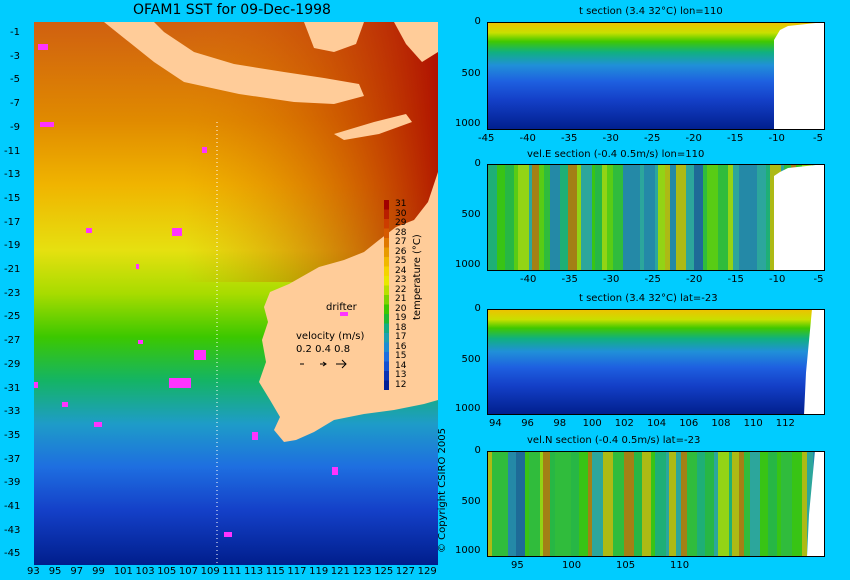  Describe the element at coordinates (401, 289) in the screenshot. I see `colorbar-tick-label: 22` at that location.